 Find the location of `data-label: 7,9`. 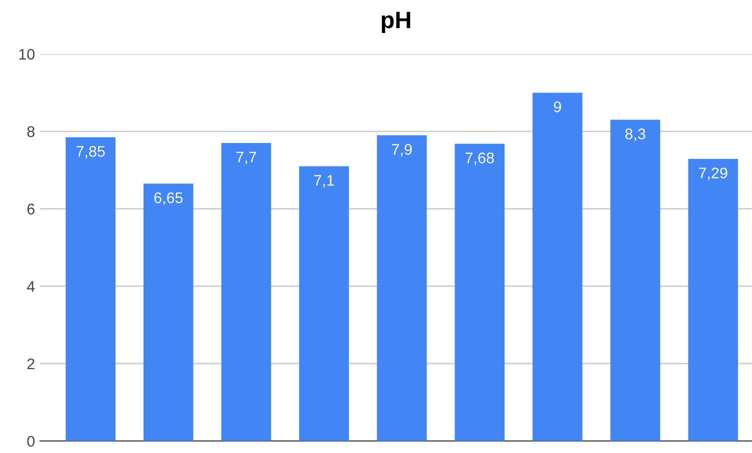

data-label: 7,9 is located at coordinates (402, 150).